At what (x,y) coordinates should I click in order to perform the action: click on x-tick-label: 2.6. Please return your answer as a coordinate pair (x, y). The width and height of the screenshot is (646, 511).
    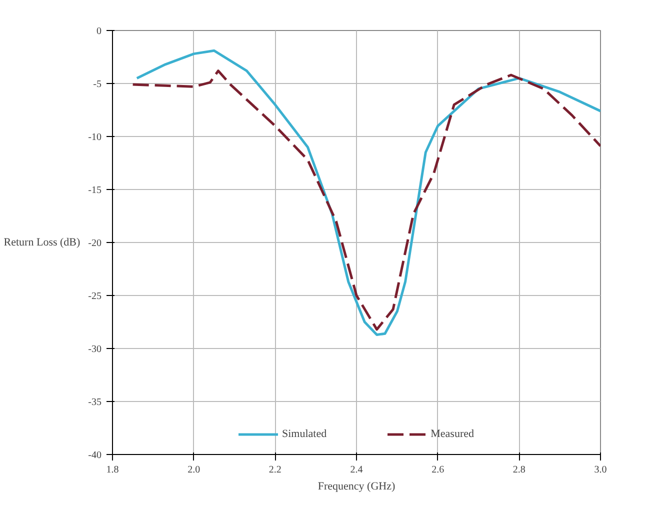
    Looking at the image, I should click on (438, 470).